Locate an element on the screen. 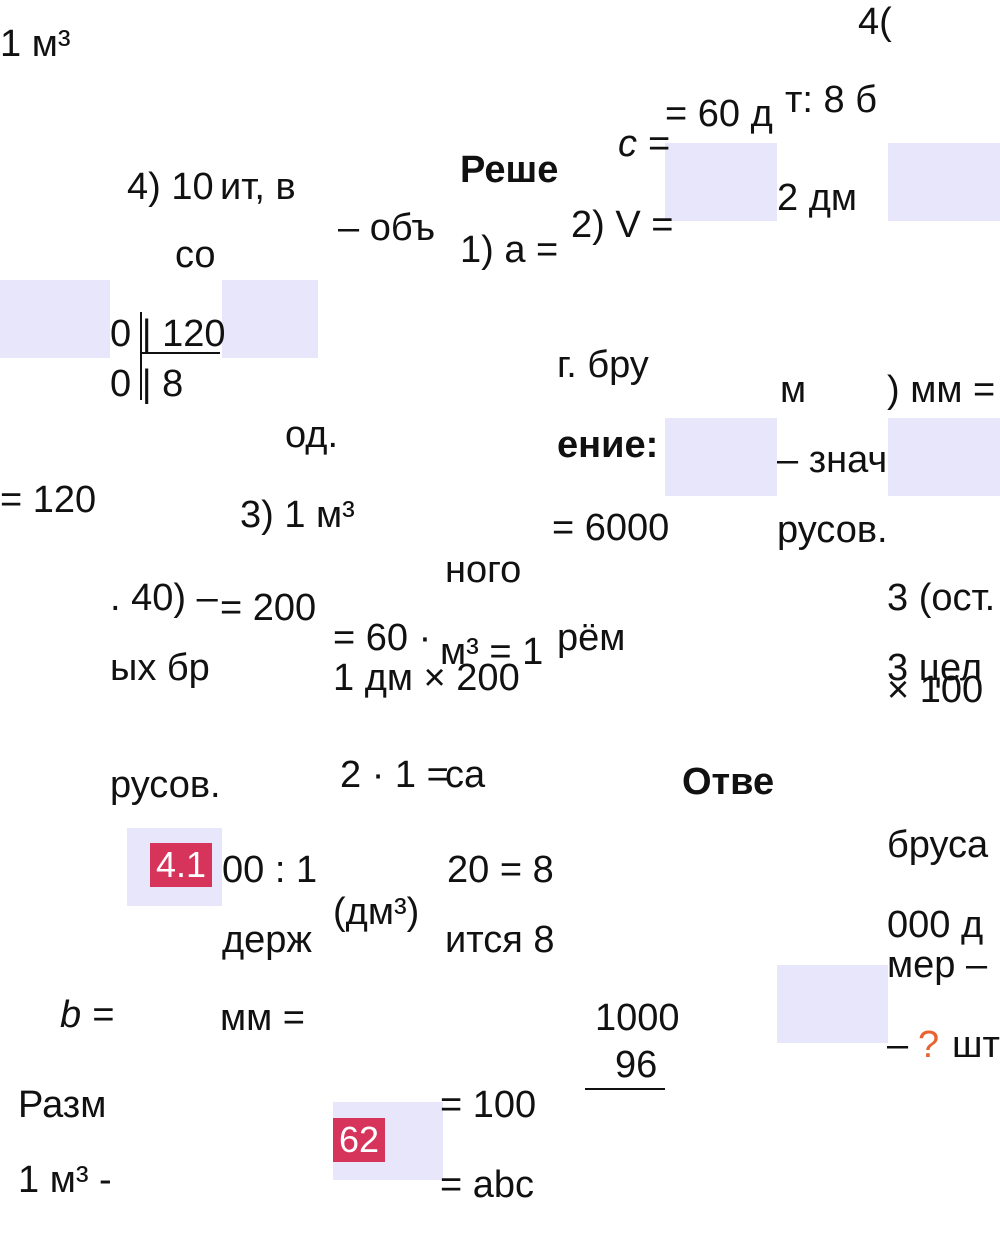 The height and width of the screenshot is (1238, 1000). text-fragment: шт is located at coordinates (976, 1045).